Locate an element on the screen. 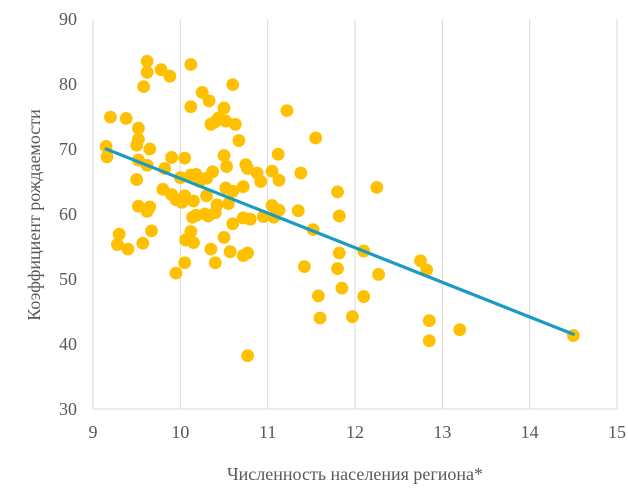  y-tick-label: 30 is located at coordinates (68, 409).